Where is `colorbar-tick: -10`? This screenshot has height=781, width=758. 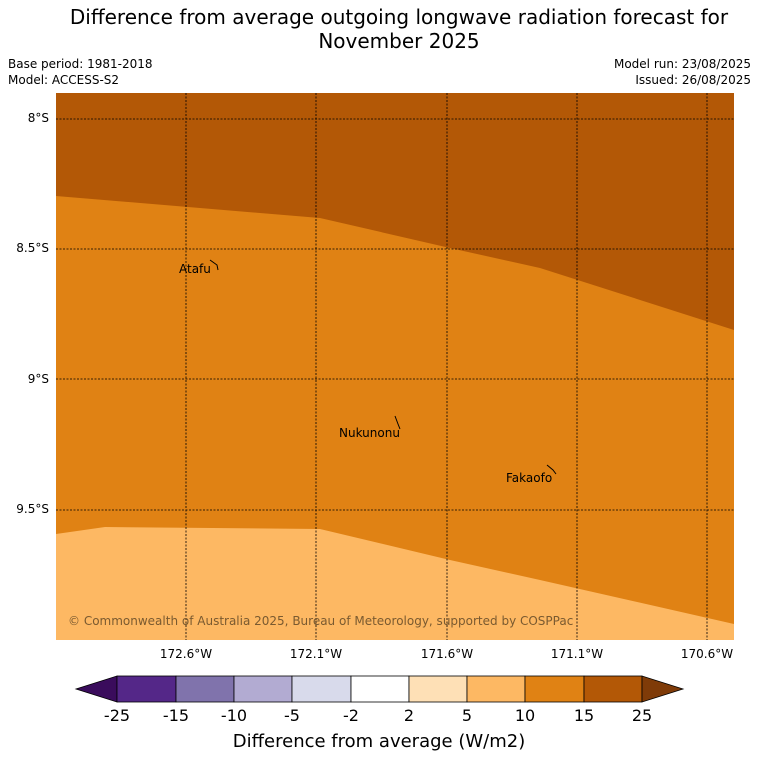 colorbar-tick: -10 is located at coordinates (234, 715).